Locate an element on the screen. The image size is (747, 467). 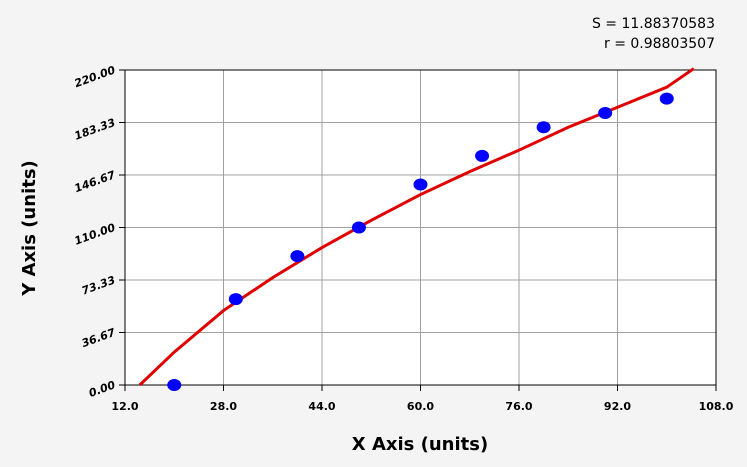
x-tick-label: 28.0 is located at coordinates (223, 406).